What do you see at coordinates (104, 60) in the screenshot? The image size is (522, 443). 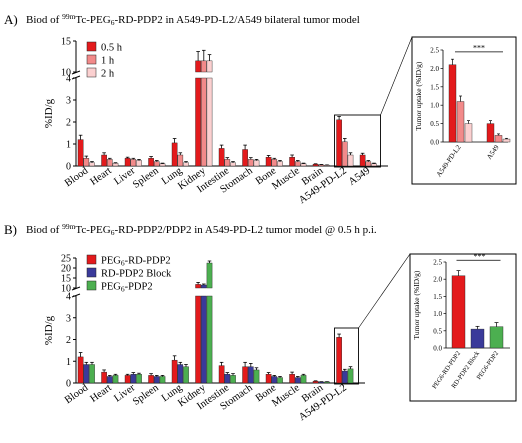 I see `panel-a-legend: 0.5 h 1 h 2 h` at bounding box center [104, 60].